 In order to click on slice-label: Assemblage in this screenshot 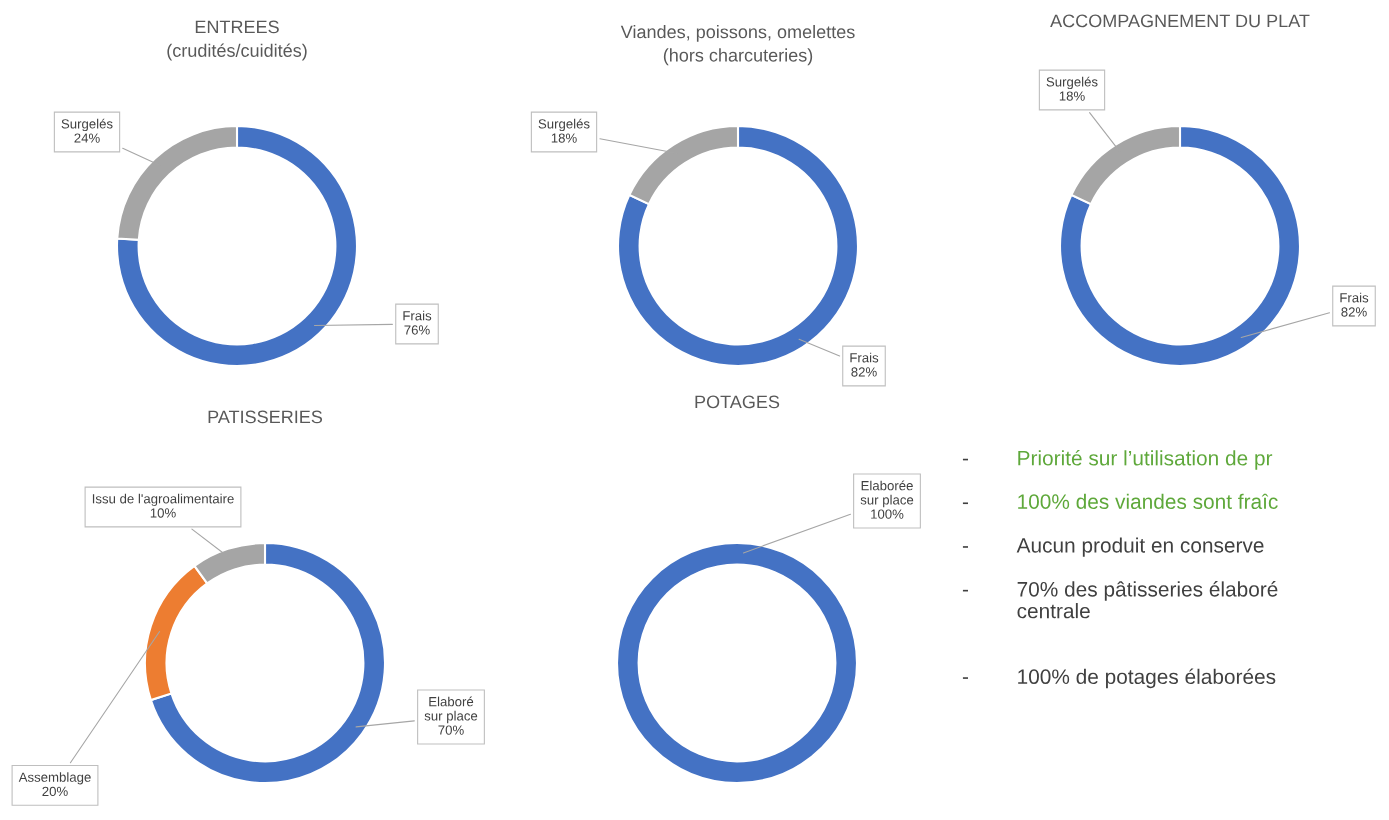, I will do `click(54, 778)`.